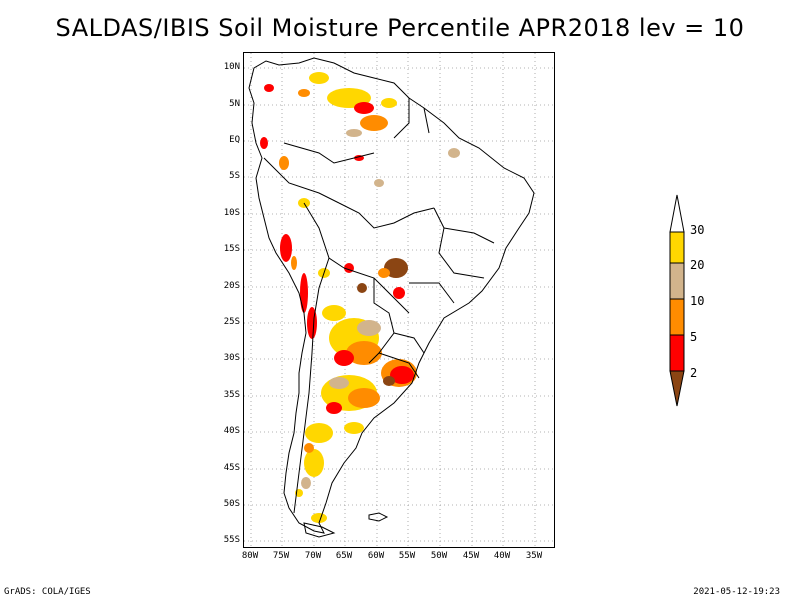 This screenshot has width=800, height=600. I want to click on lon-label-75w: 75W, so click(281, 556).